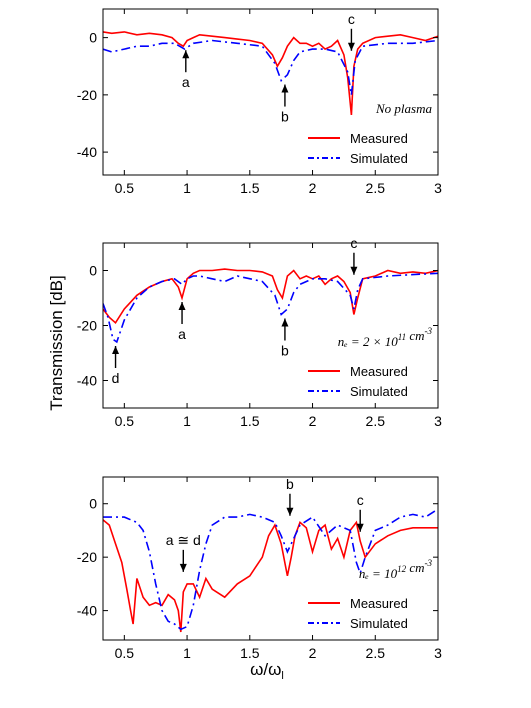 This screenshot has width=531, height=708. I want to click on x-axis-title: ω/ωl, so click(267, 671).